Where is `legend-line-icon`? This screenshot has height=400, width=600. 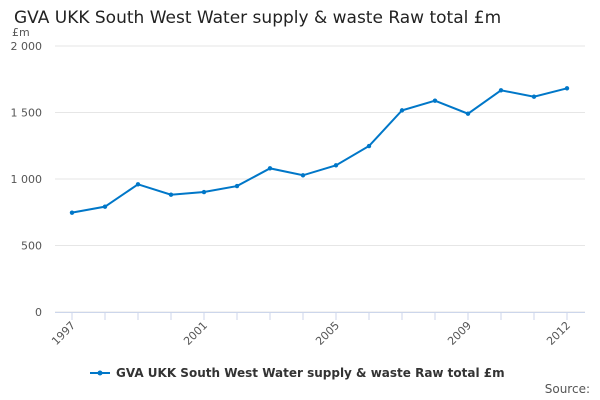
legend-line-icon is located at coordinates (100, 373).